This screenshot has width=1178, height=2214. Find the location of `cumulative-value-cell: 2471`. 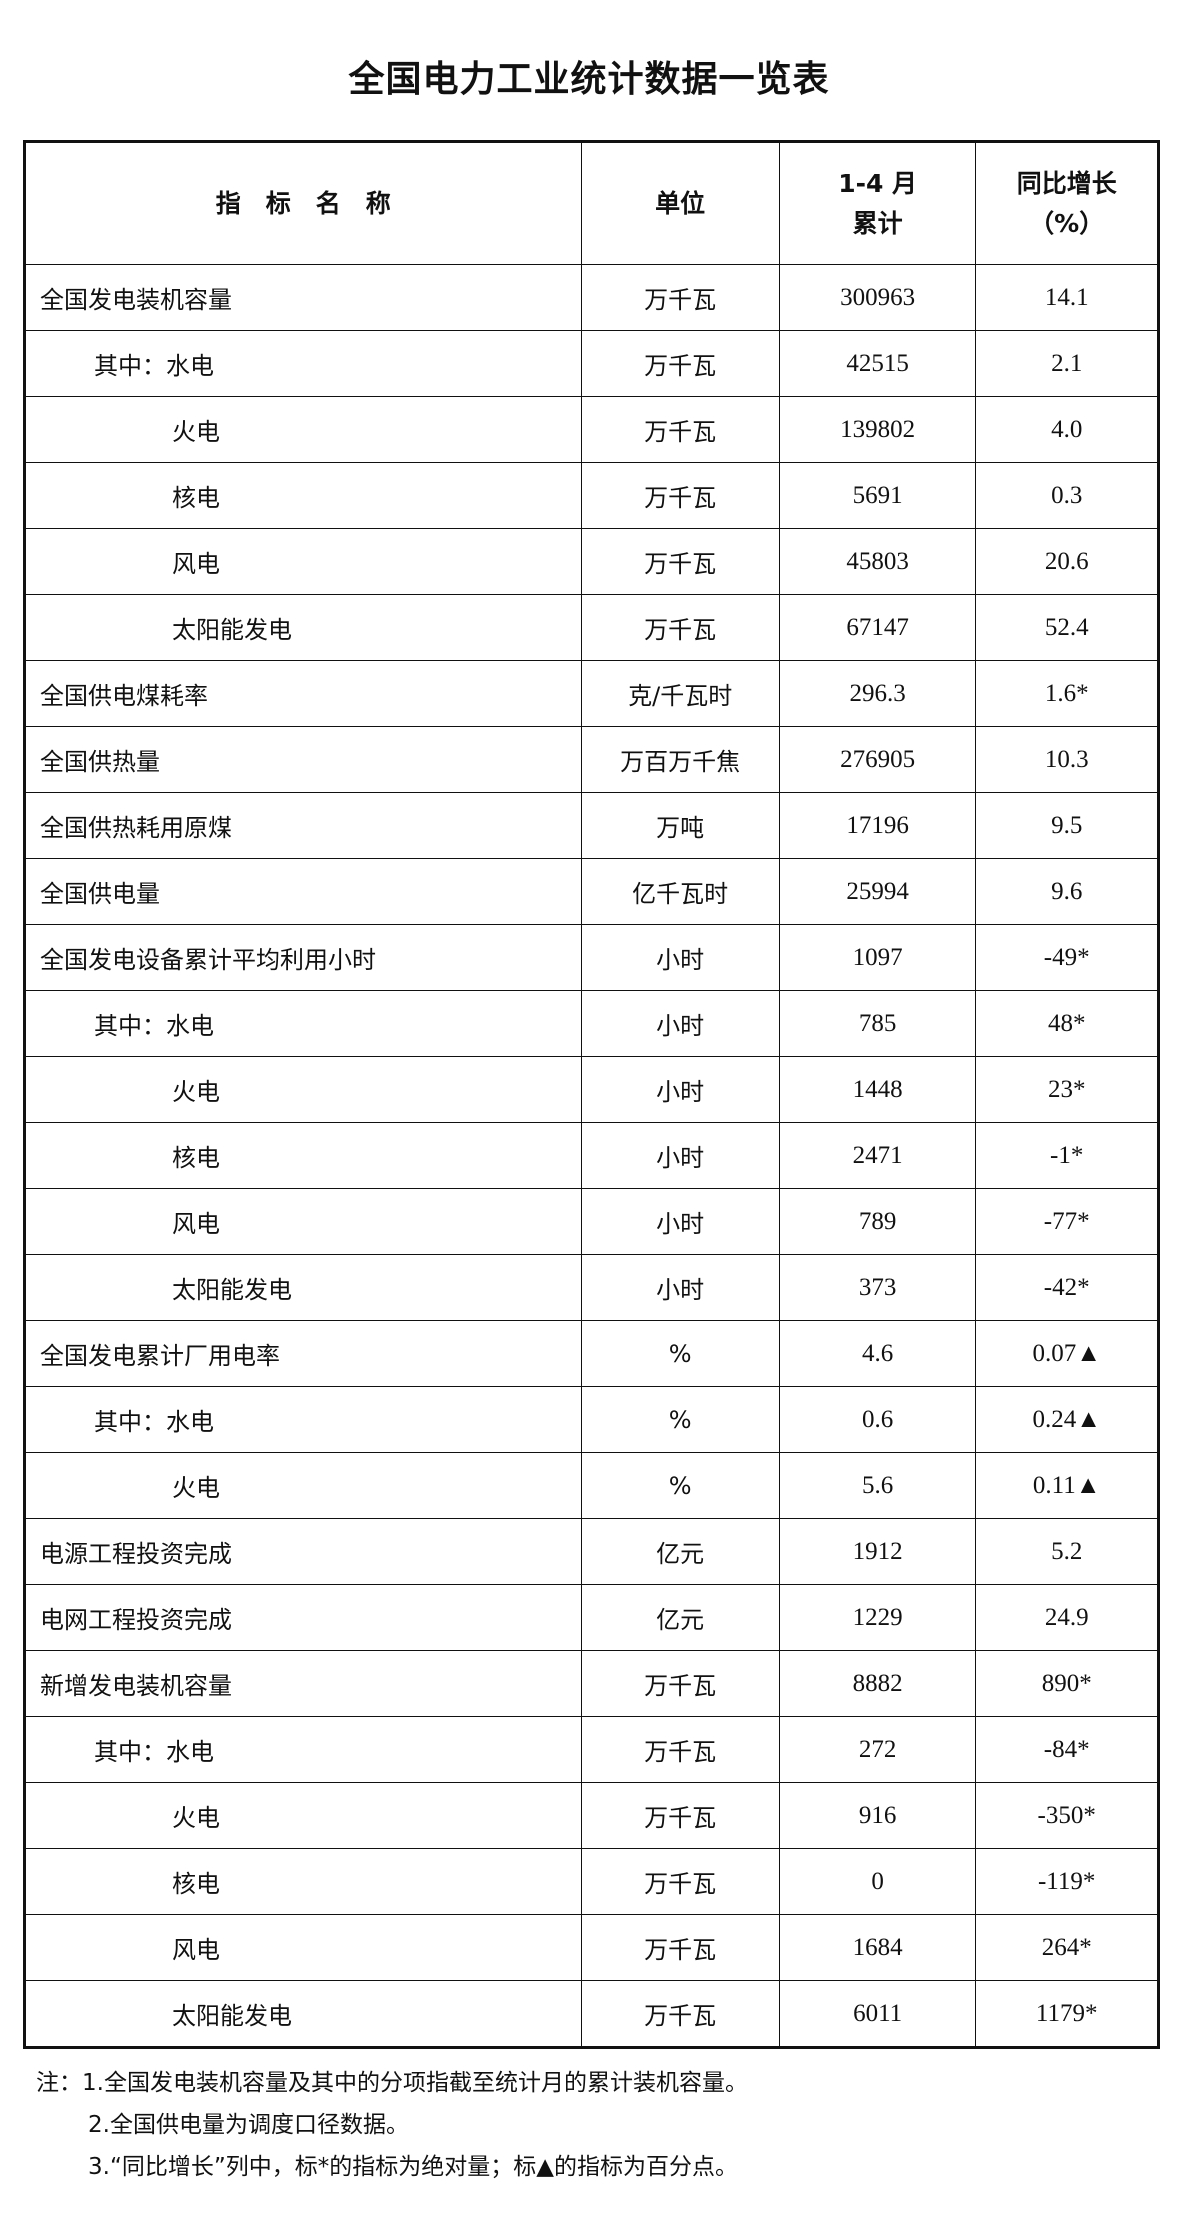

cumulative-value-cell: 2471 is located at coordinates (877, 1155).